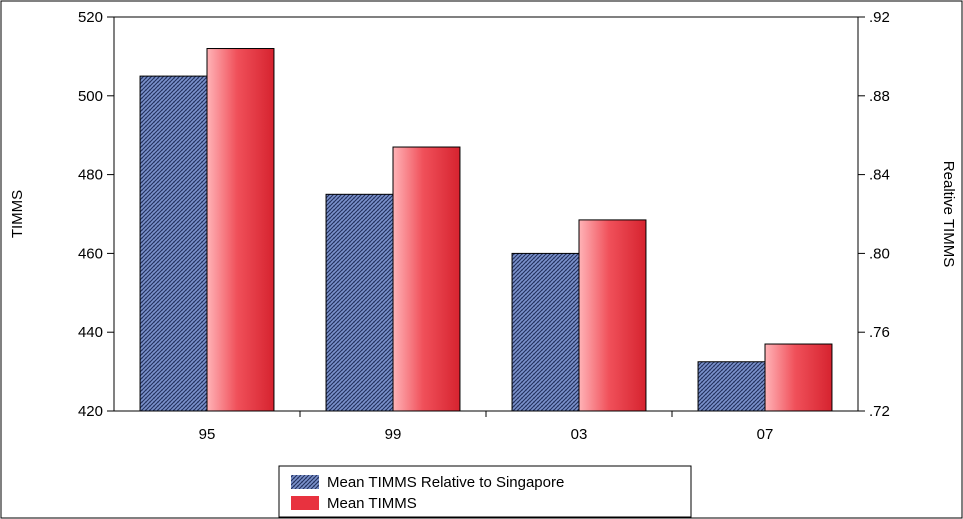 This screenshot has height=519, width=963. Describe the element at coordinates (879, 175) in the screenshot. I see `y2-tick-label: .84` at that location.